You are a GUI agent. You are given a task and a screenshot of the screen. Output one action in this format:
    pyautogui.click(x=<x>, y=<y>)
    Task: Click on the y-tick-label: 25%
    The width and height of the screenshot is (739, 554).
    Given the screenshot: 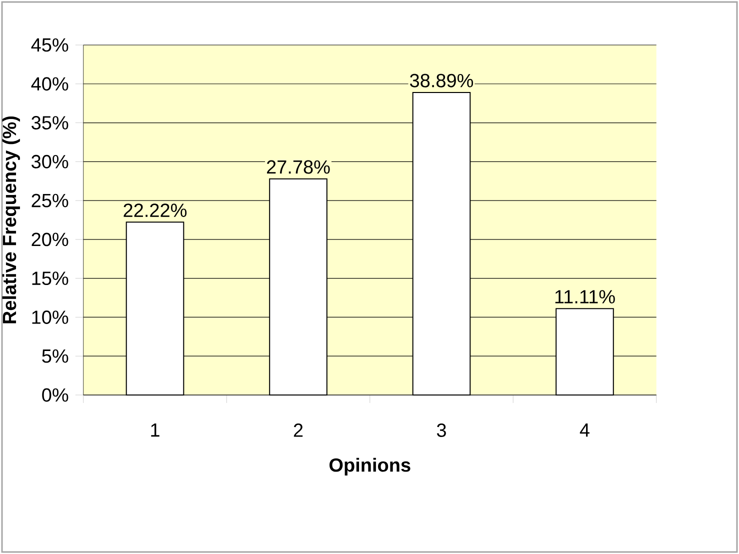 What is the action you would take?
    pyautogui.click(x=50, y=201)
    